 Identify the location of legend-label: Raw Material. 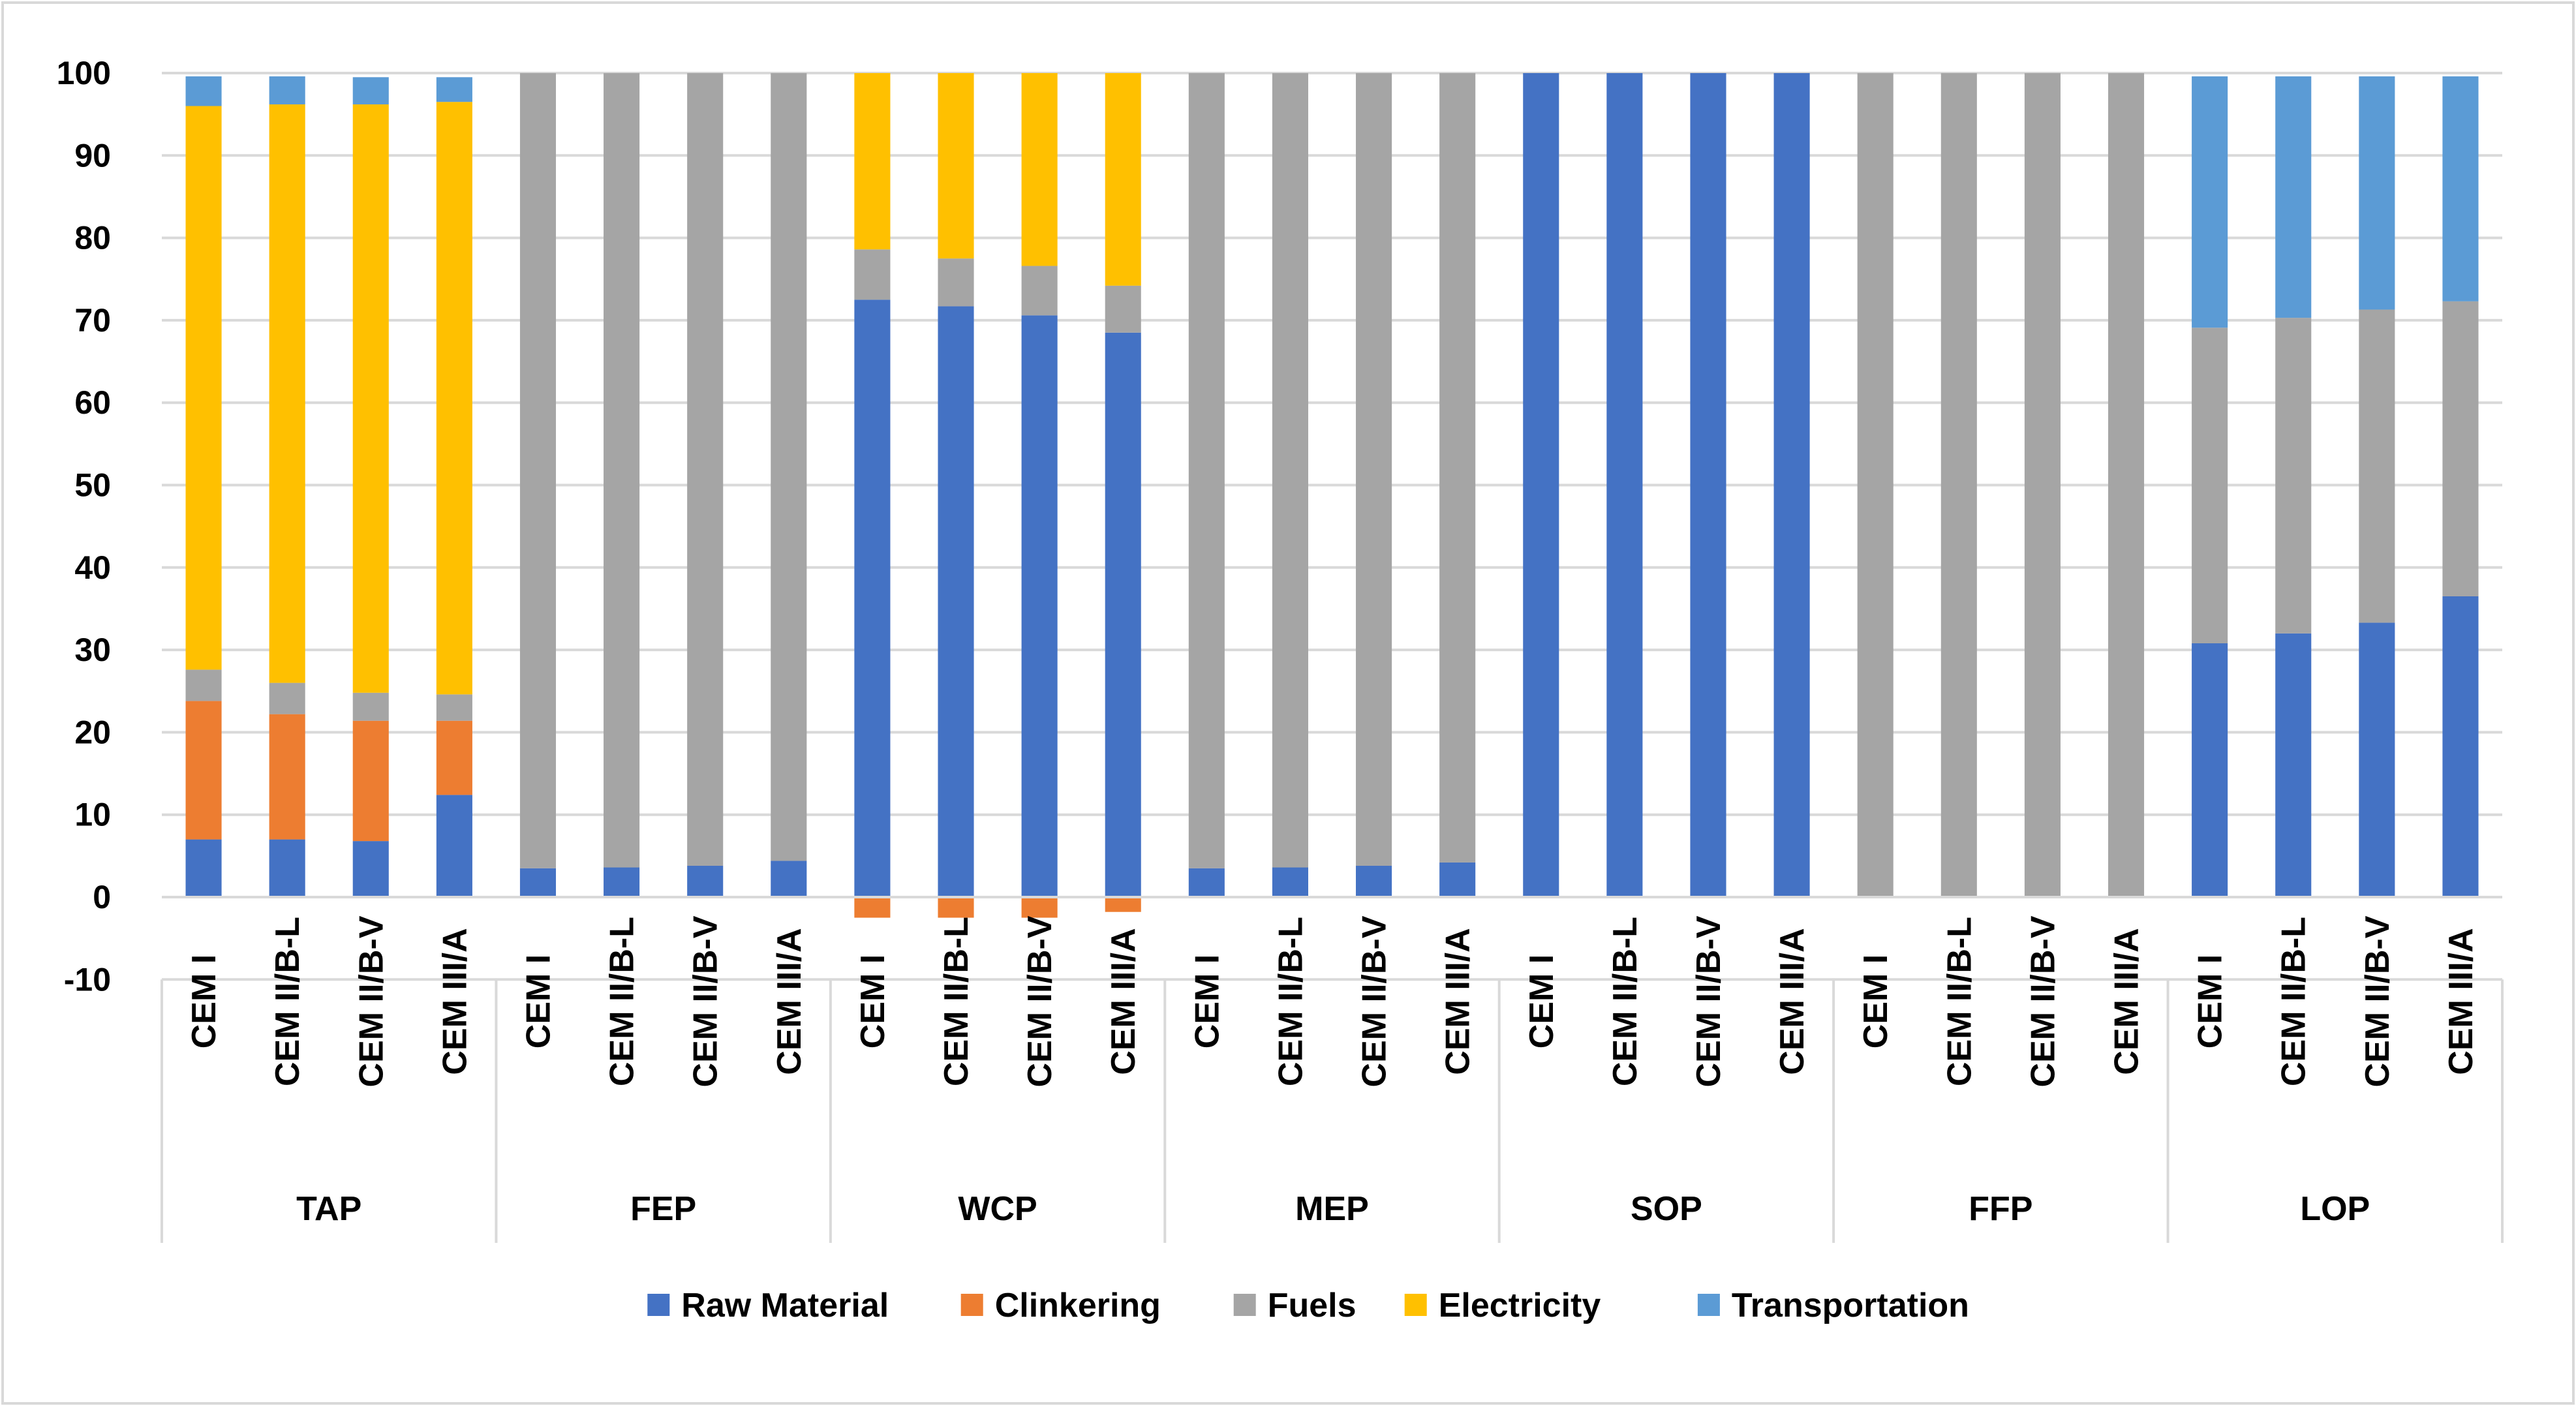
(785, 1305).